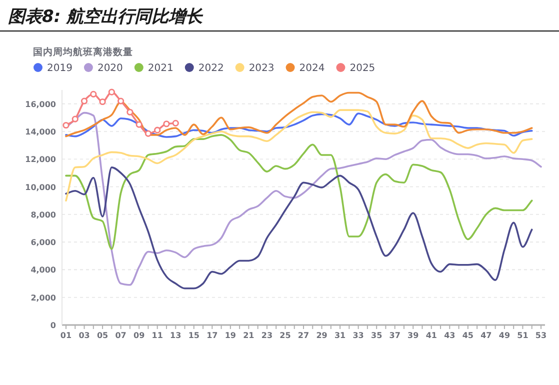  I want to click on x-tick-label: 29, so click(322, 335).